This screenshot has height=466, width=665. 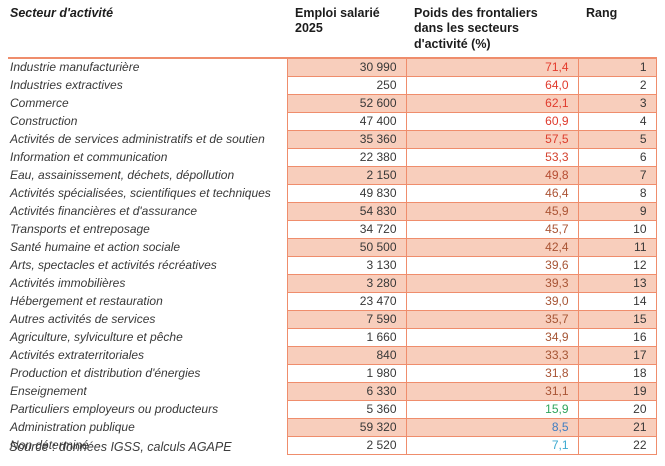 I want to click on table-row: Activités extraterritoriales 840 33,3 17, so click(x=332, y=355).